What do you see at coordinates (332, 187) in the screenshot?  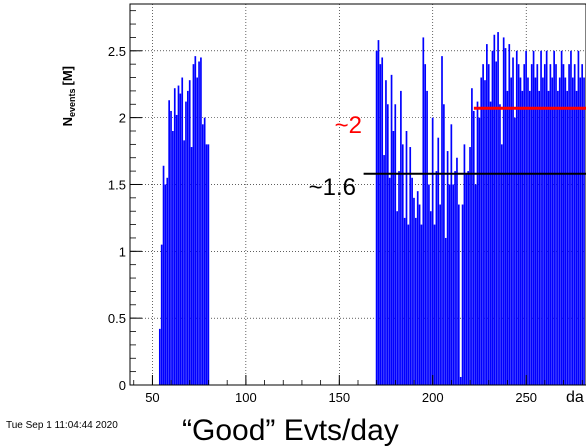 I see `annotation-label: ~1.6` at bounding box center [332, 187].